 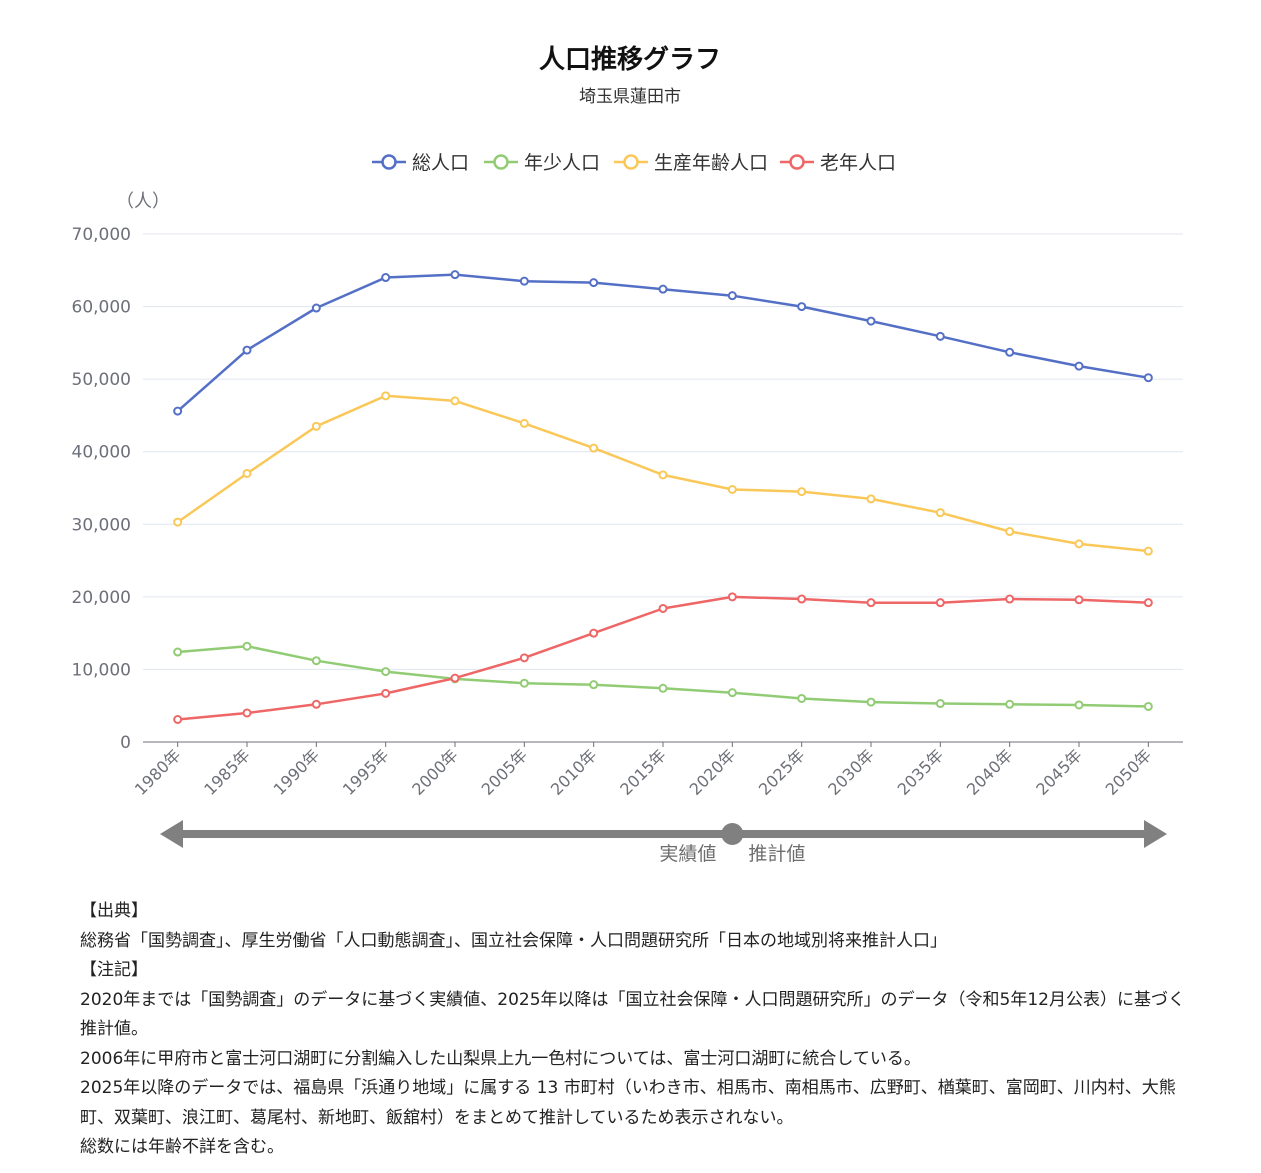 I want to click on legend-label: 老年人口, so click(x=858, y=163).